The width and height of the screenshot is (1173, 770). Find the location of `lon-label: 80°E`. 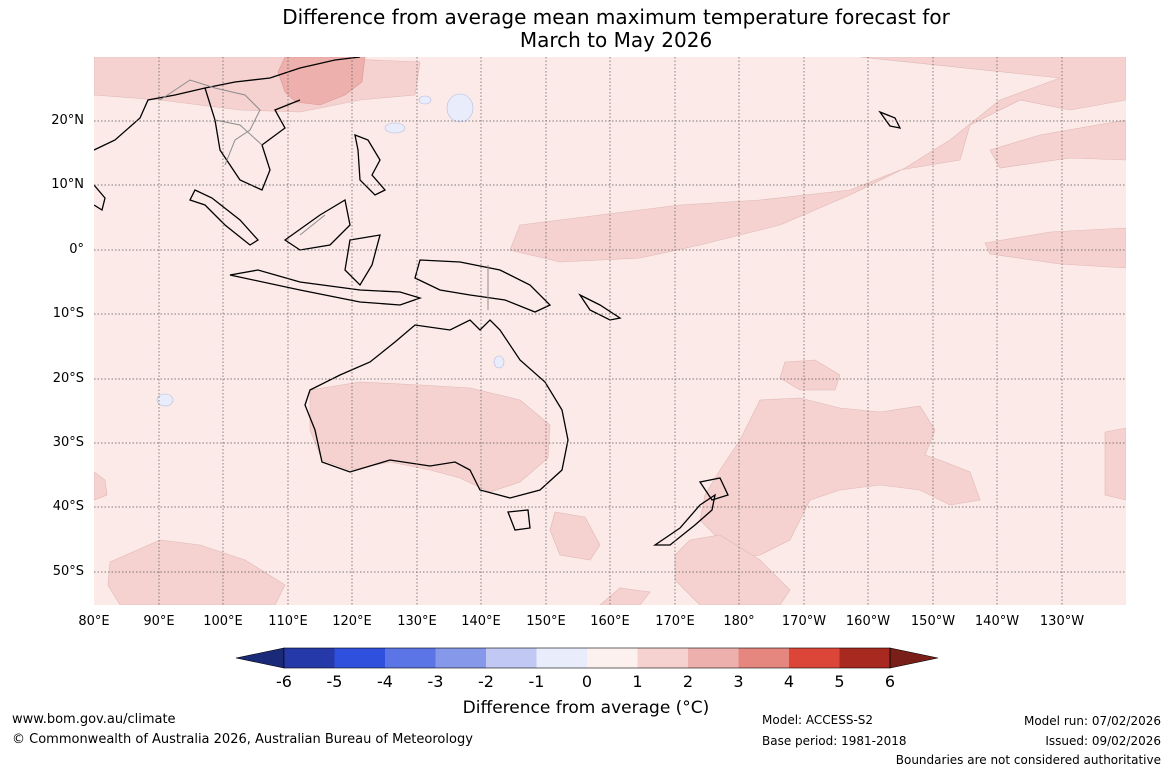

lon-label: 80°E is located at coordinates (94, 621).